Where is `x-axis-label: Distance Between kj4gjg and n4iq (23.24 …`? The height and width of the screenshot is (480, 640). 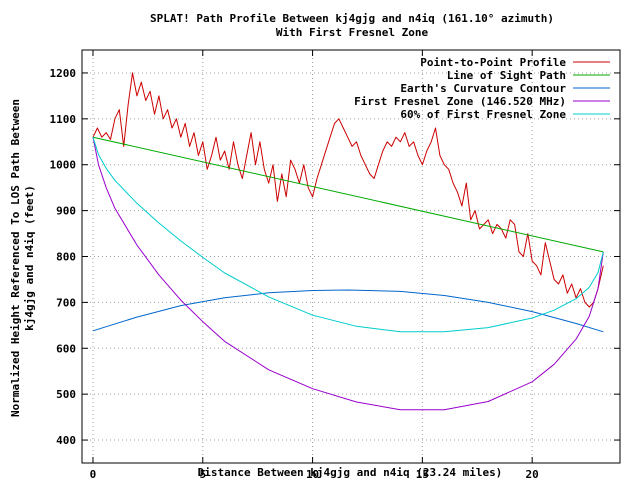 x-axis-label: Distance Between kj4gjg and n4iq (23.24 … is located at coordinates (350, 472).